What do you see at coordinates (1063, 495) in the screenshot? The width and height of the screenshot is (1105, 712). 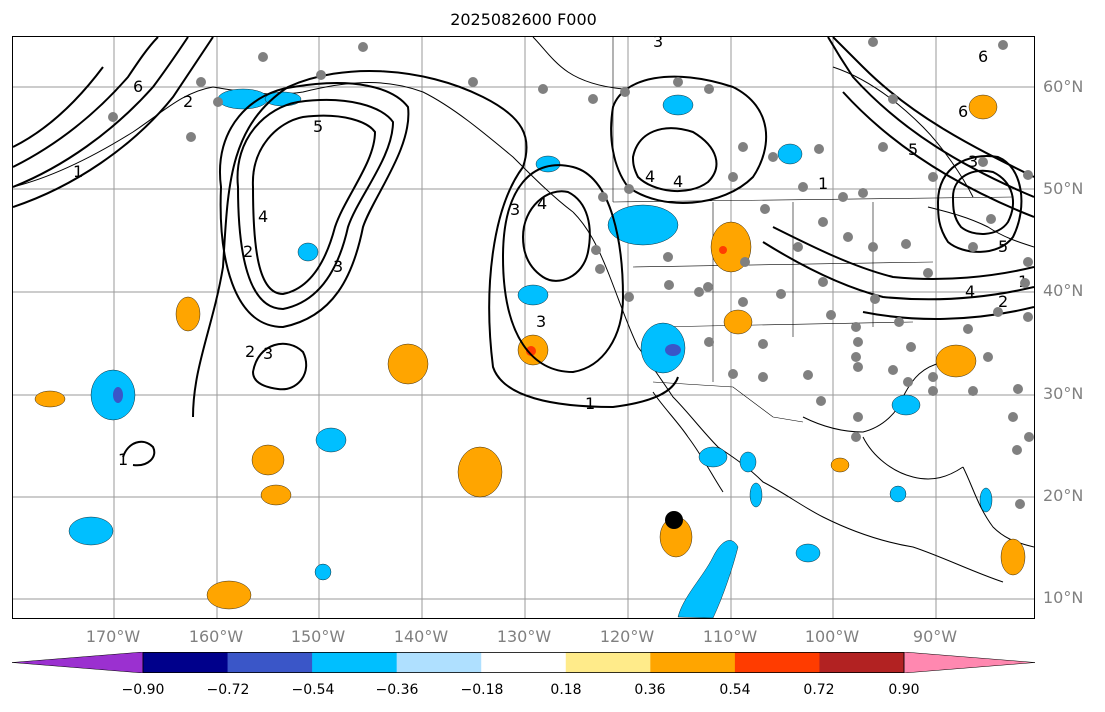 I see `lat-label: 20°N` at bounding box center [1063, 495].